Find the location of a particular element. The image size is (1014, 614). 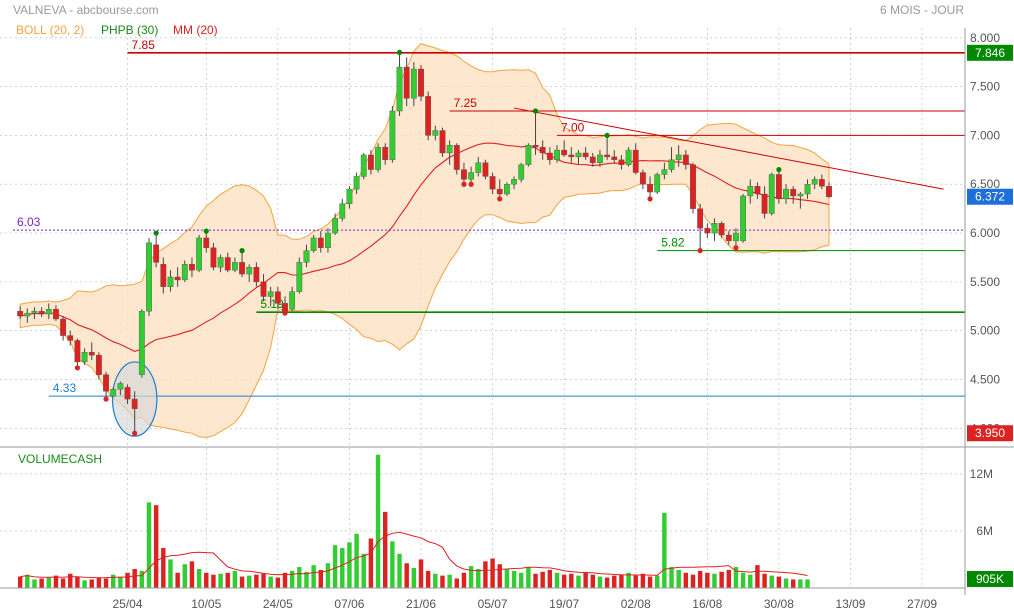

date-tick-label: 05/07 is located at coordinates (493, 604).